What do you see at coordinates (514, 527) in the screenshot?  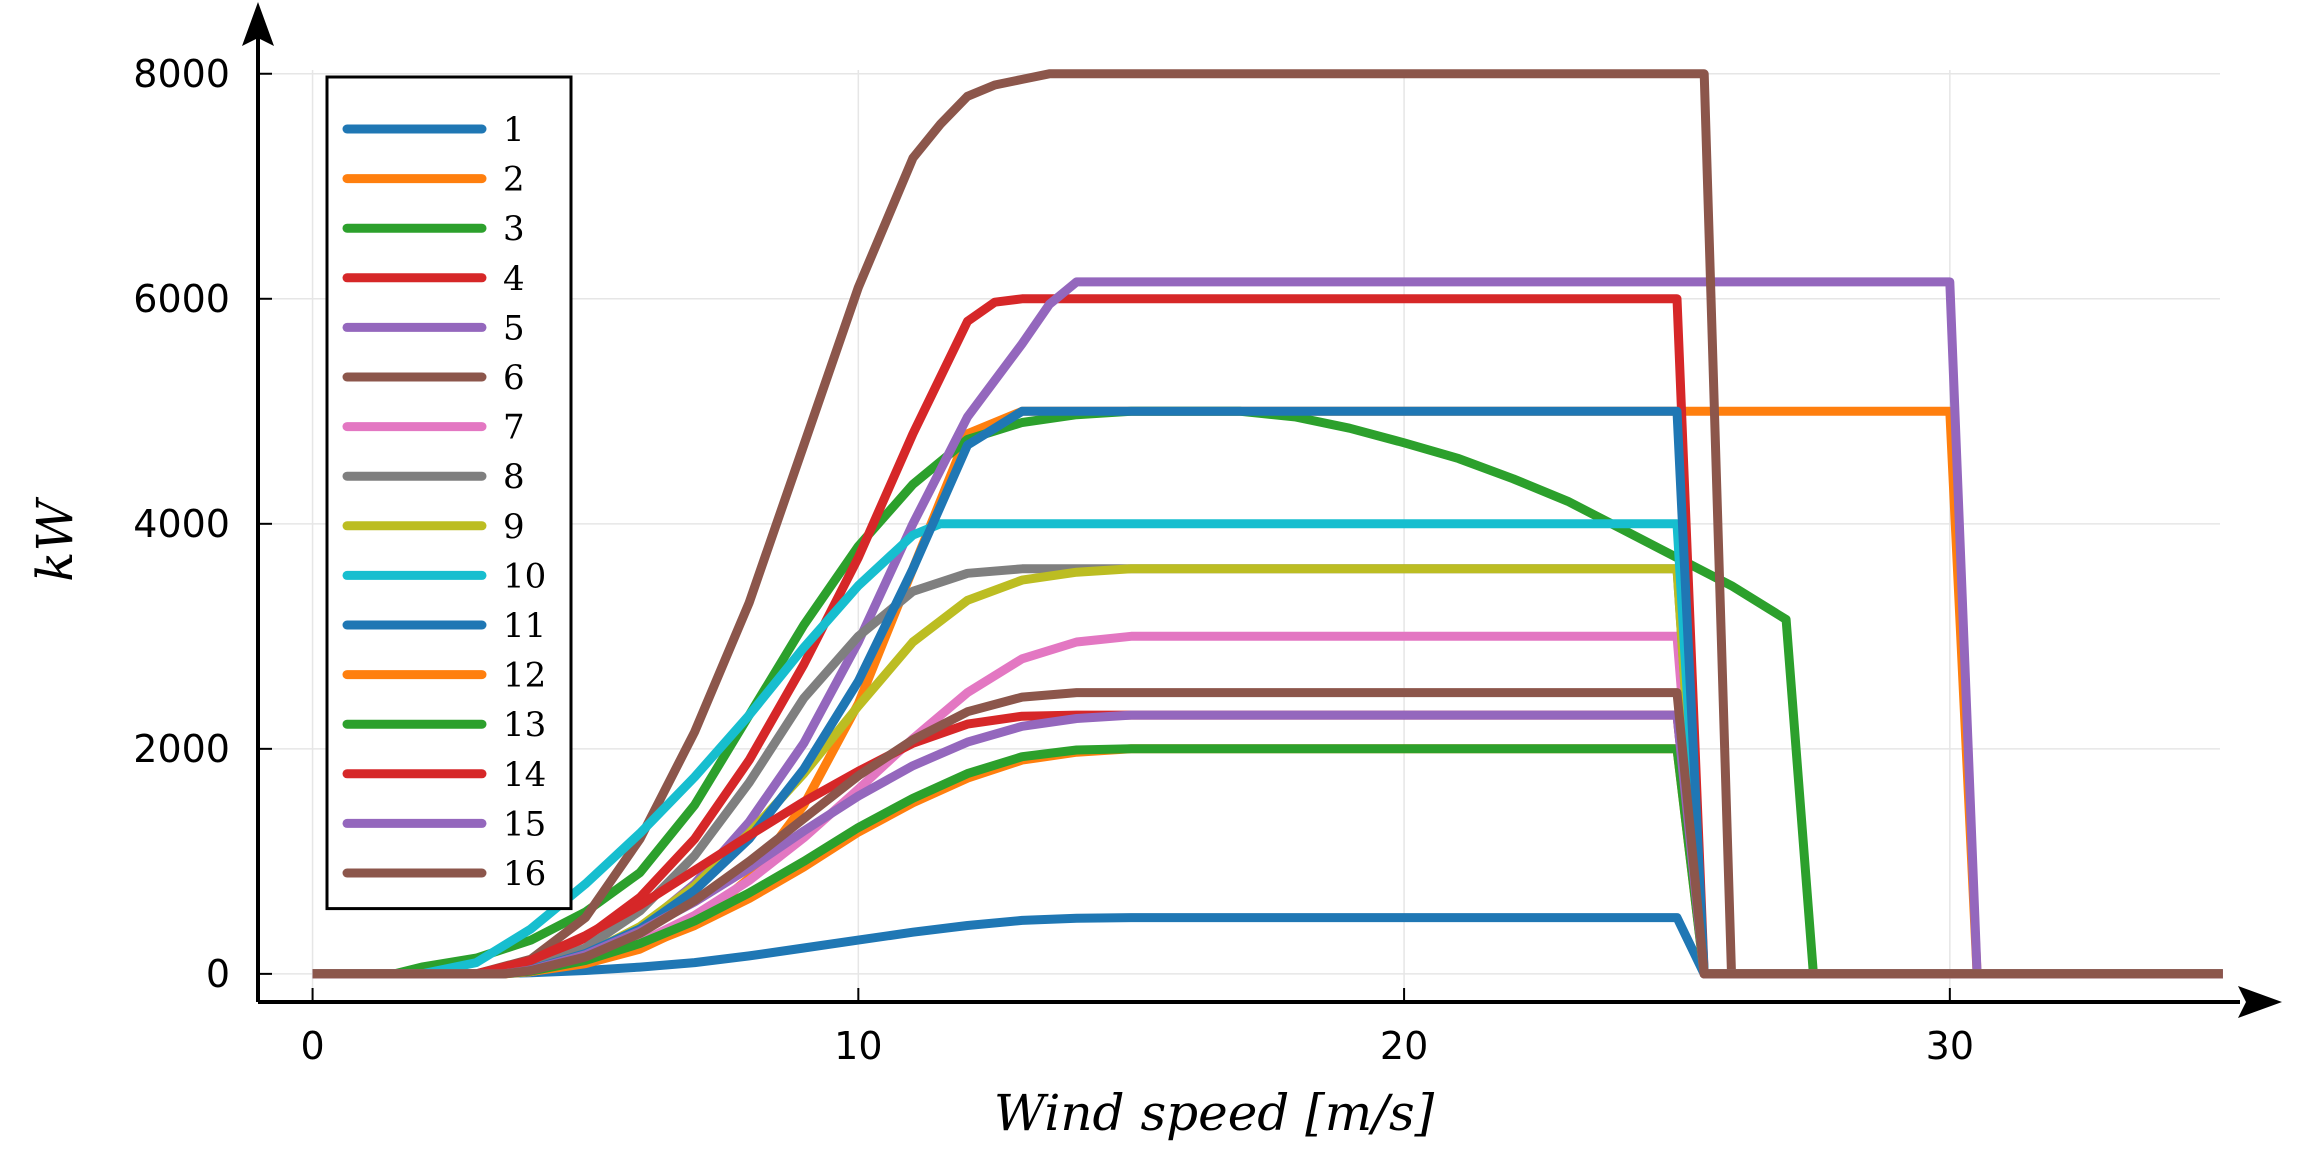 I see `legend-label-9: 9` at bounding box center [514, 527].